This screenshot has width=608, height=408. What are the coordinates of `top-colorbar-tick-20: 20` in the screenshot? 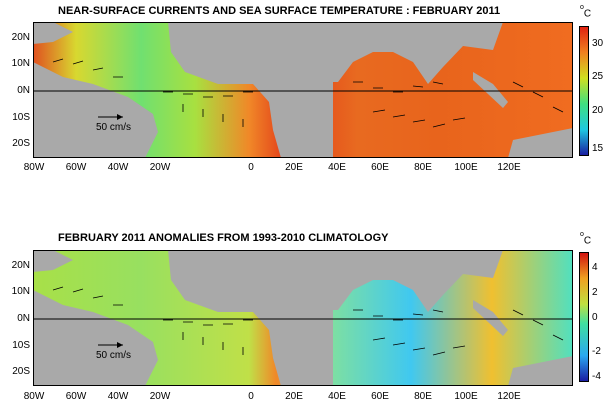 It's located at (598, 110).